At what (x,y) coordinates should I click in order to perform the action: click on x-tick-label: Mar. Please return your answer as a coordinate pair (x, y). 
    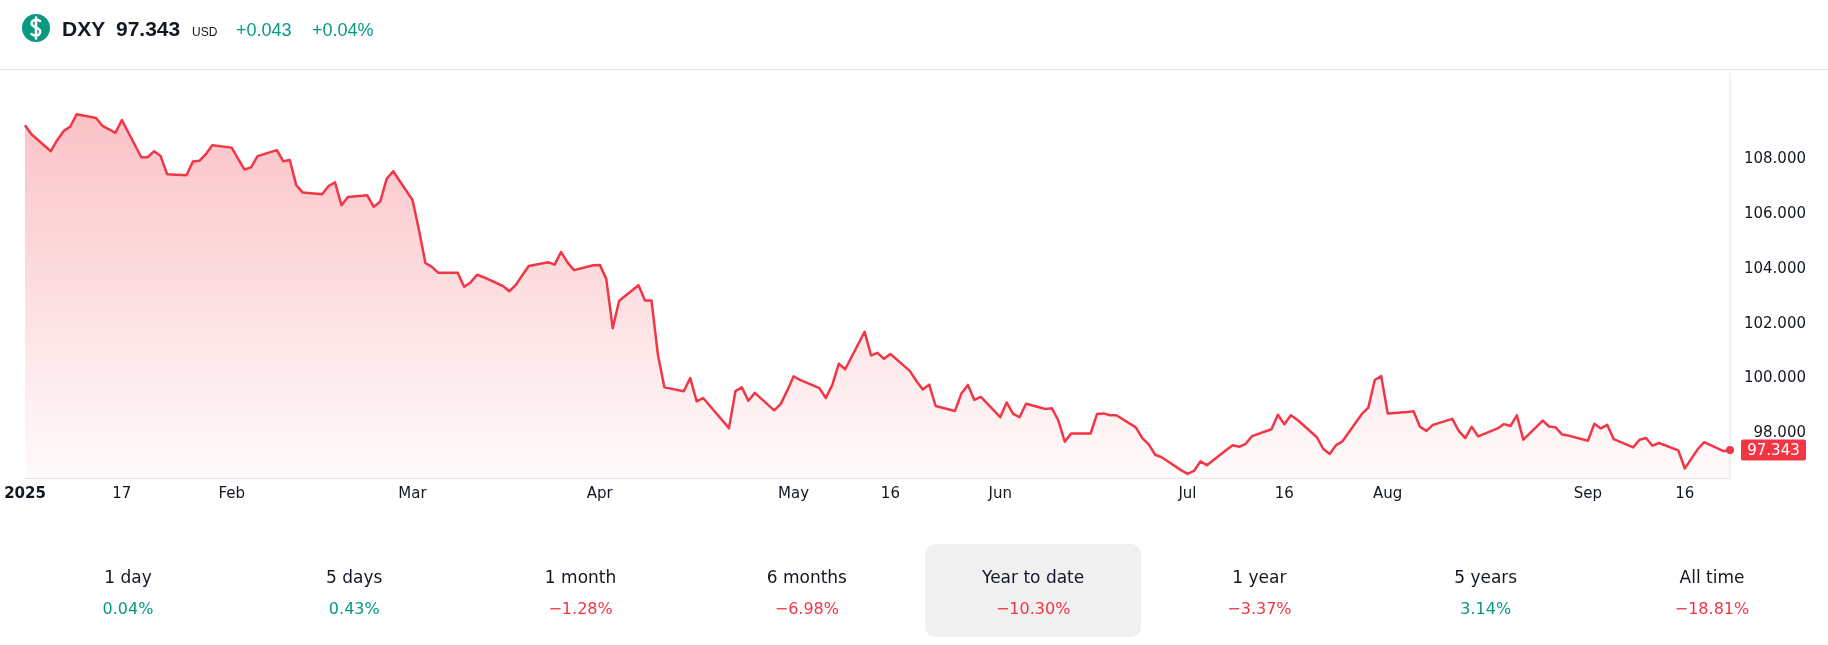
    Looking at the image, I should click on (413, 493).